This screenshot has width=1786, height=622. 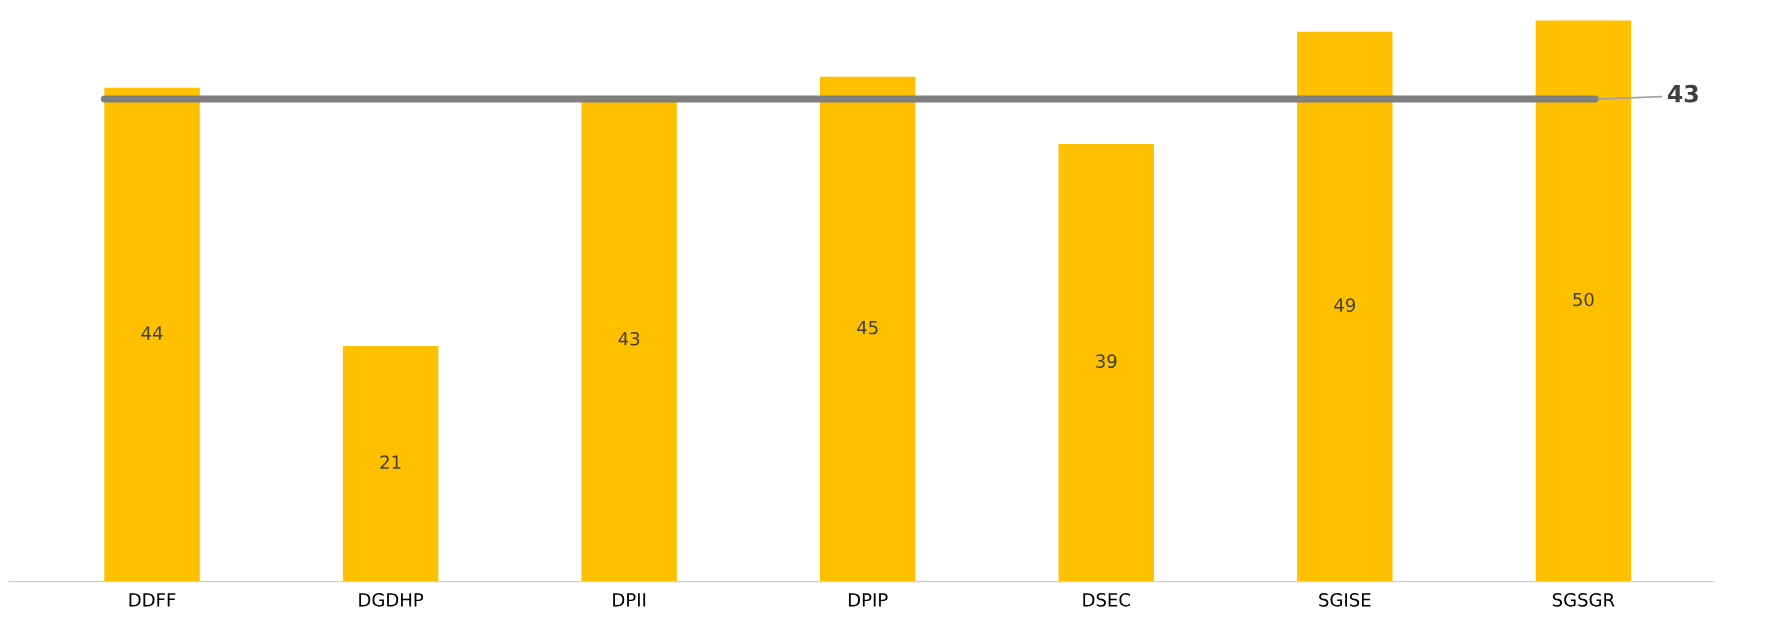 I want to click on data-label: 50, so click(x=1583, y=299).